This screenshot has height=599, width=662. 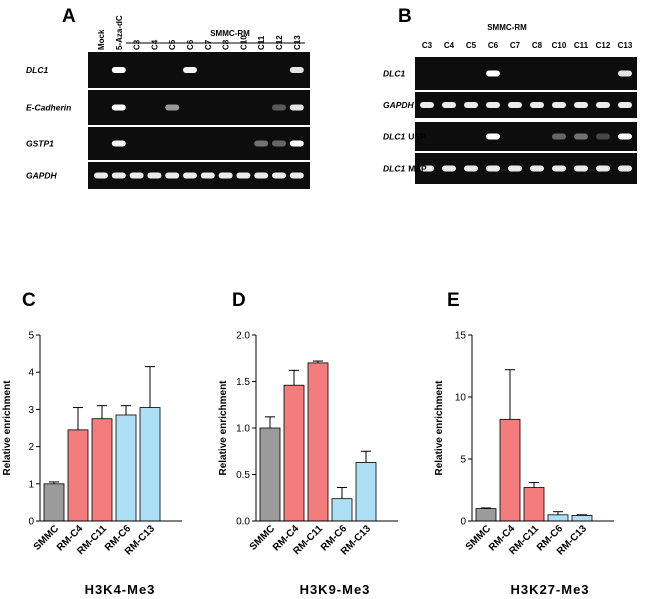 I want to click on y-tick-label: 10, so click(x=461, y=398).